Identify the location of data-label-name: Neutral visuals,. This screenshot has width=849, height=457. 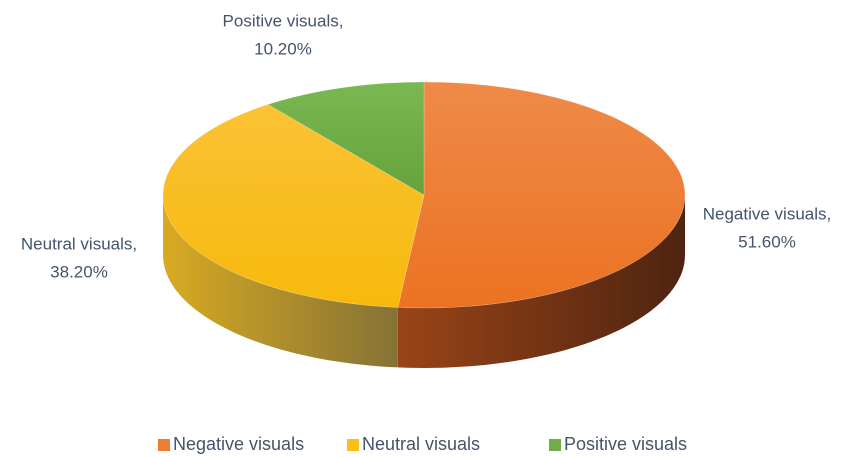
(79, 243).